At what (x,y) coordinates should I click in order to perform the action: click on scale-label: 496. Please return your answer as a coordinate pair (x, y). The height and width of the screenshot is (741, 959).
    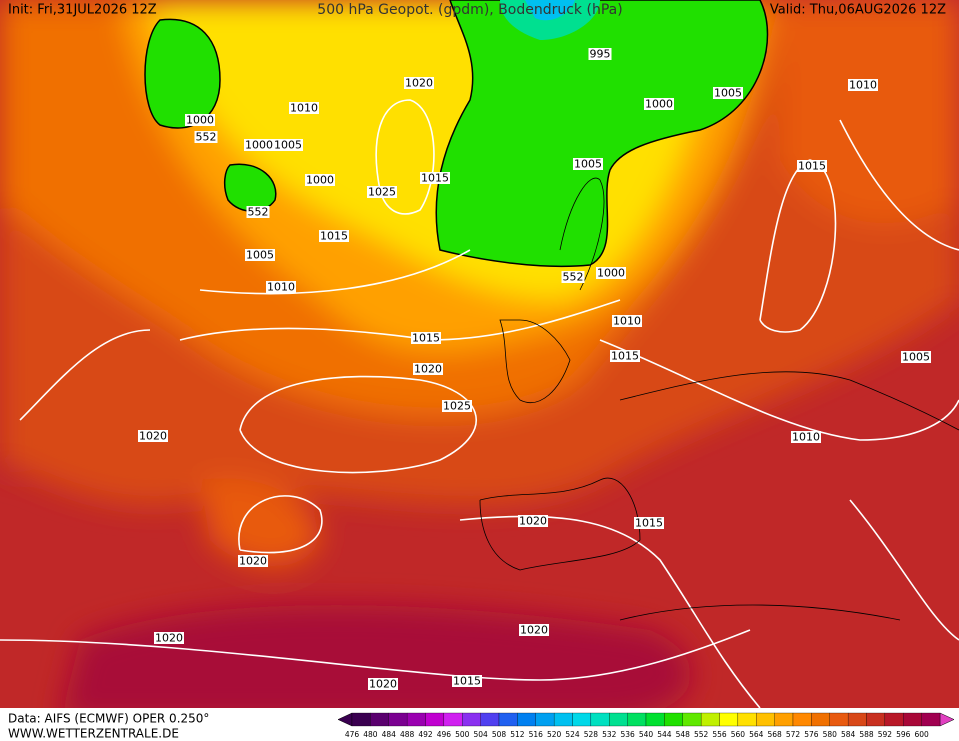
    Looking at the image, I should click on (444, 734).